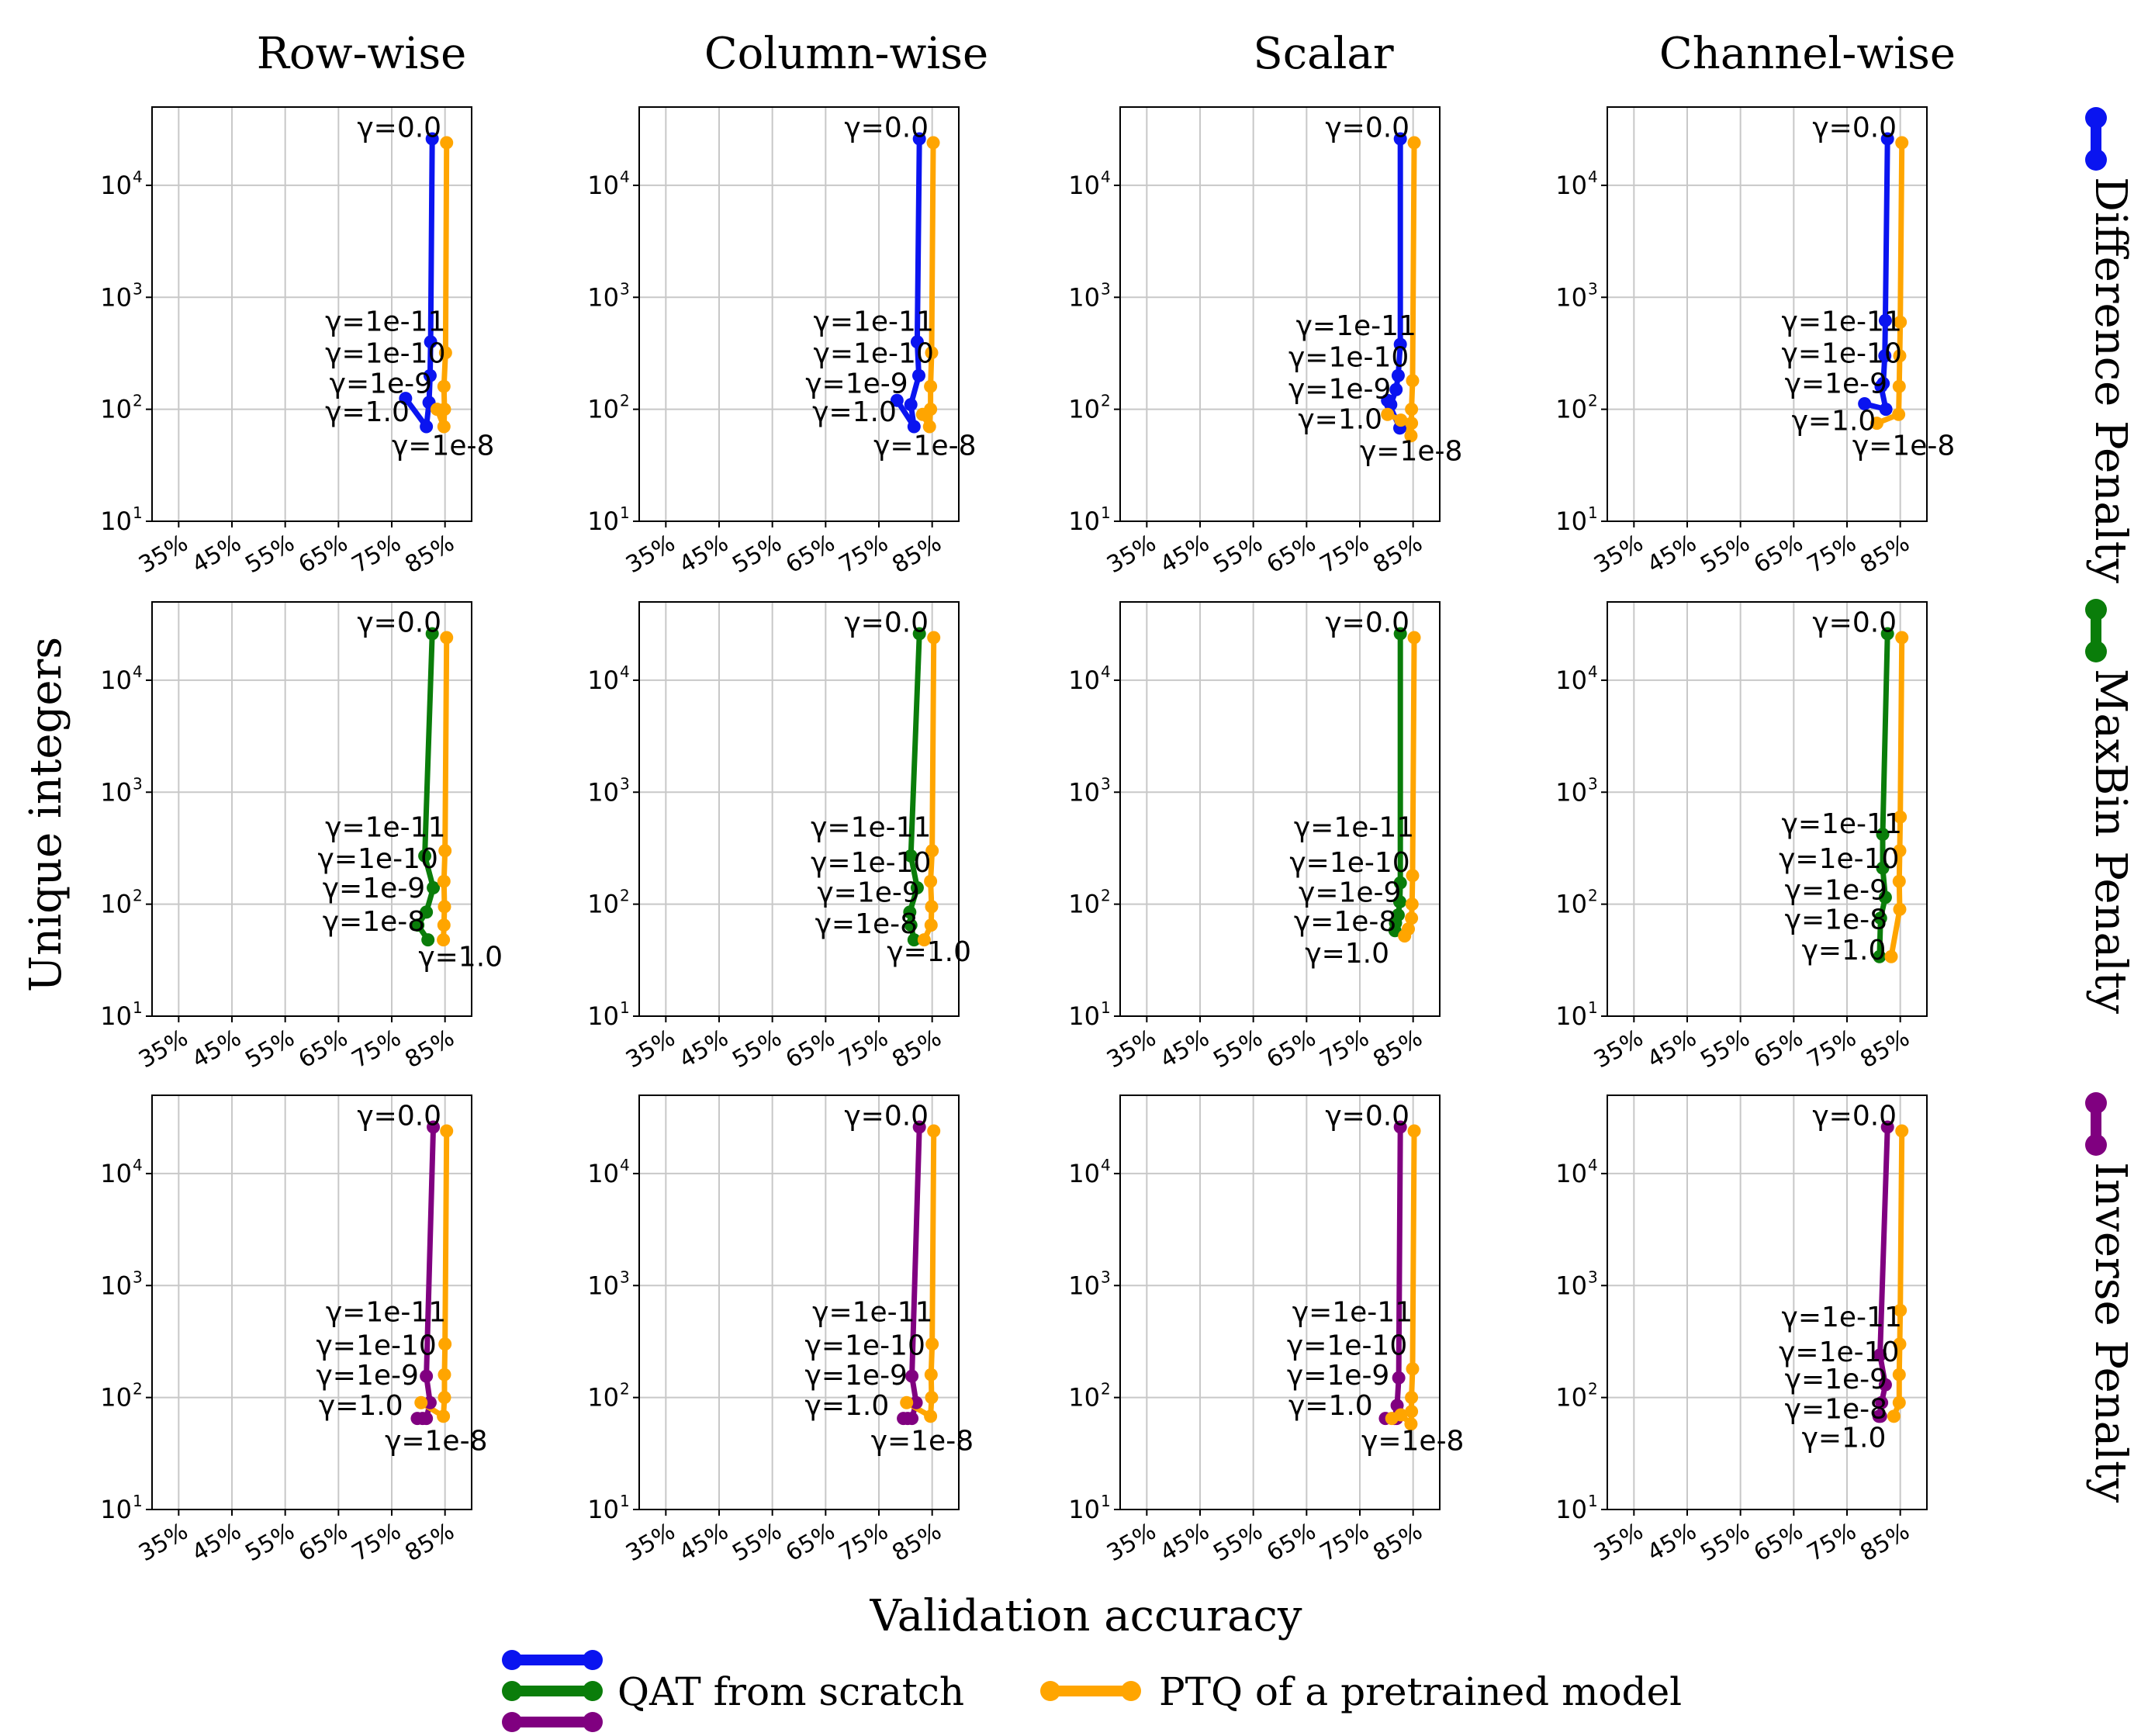 This screenshot has height=1736, width=2141. I want to click on row-title-inverse-text: Inverse Penalty, so click(2110, 1332).